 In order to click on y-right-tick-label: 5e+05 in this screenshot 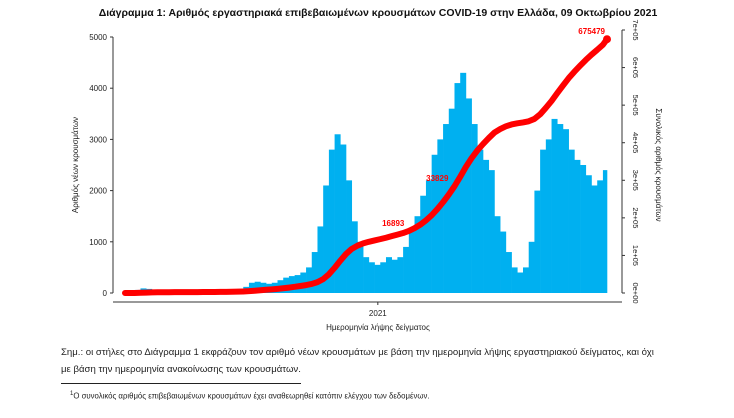, I will do `click(635, 105)`.